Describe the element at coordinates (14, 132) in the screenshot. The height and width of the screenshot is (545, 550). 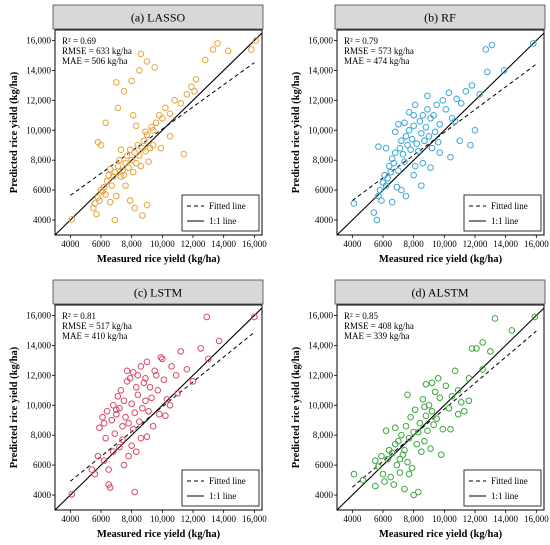
I see `y-axis-label: Predicted rice yield (kg/ha)` at that location.